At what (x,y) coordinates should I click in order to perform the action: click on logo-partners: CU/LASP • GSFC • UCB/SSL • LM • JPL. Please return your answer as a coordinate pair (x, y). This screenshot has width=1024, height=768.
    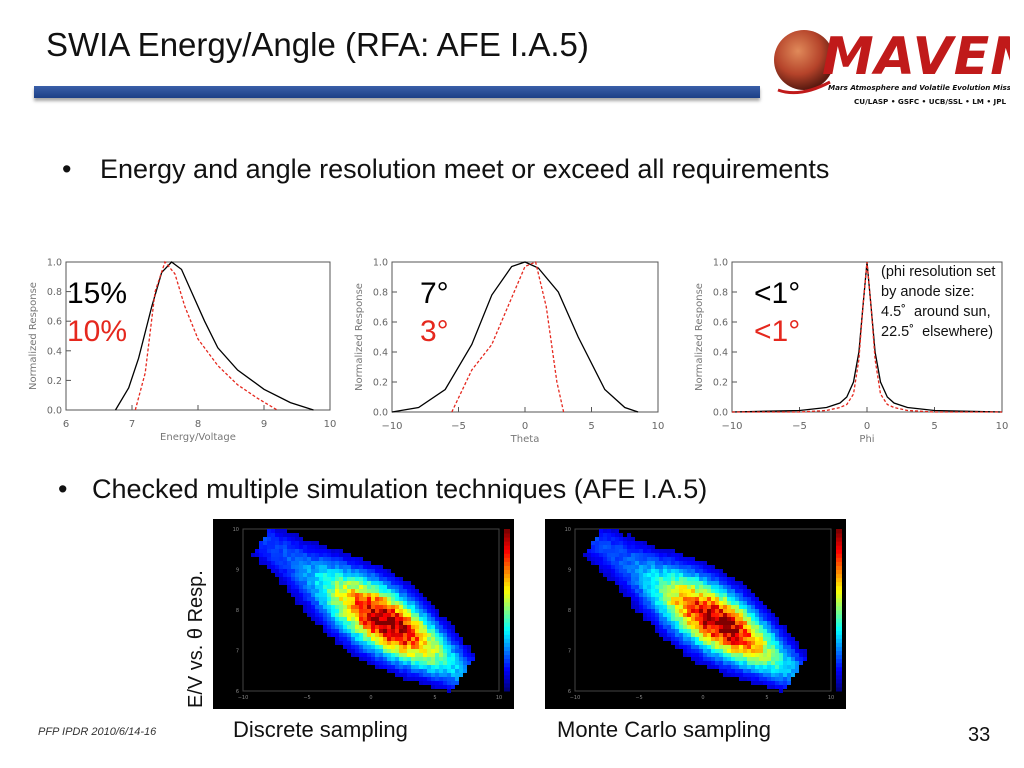
    Looking at the image, I should click on (930, 101).